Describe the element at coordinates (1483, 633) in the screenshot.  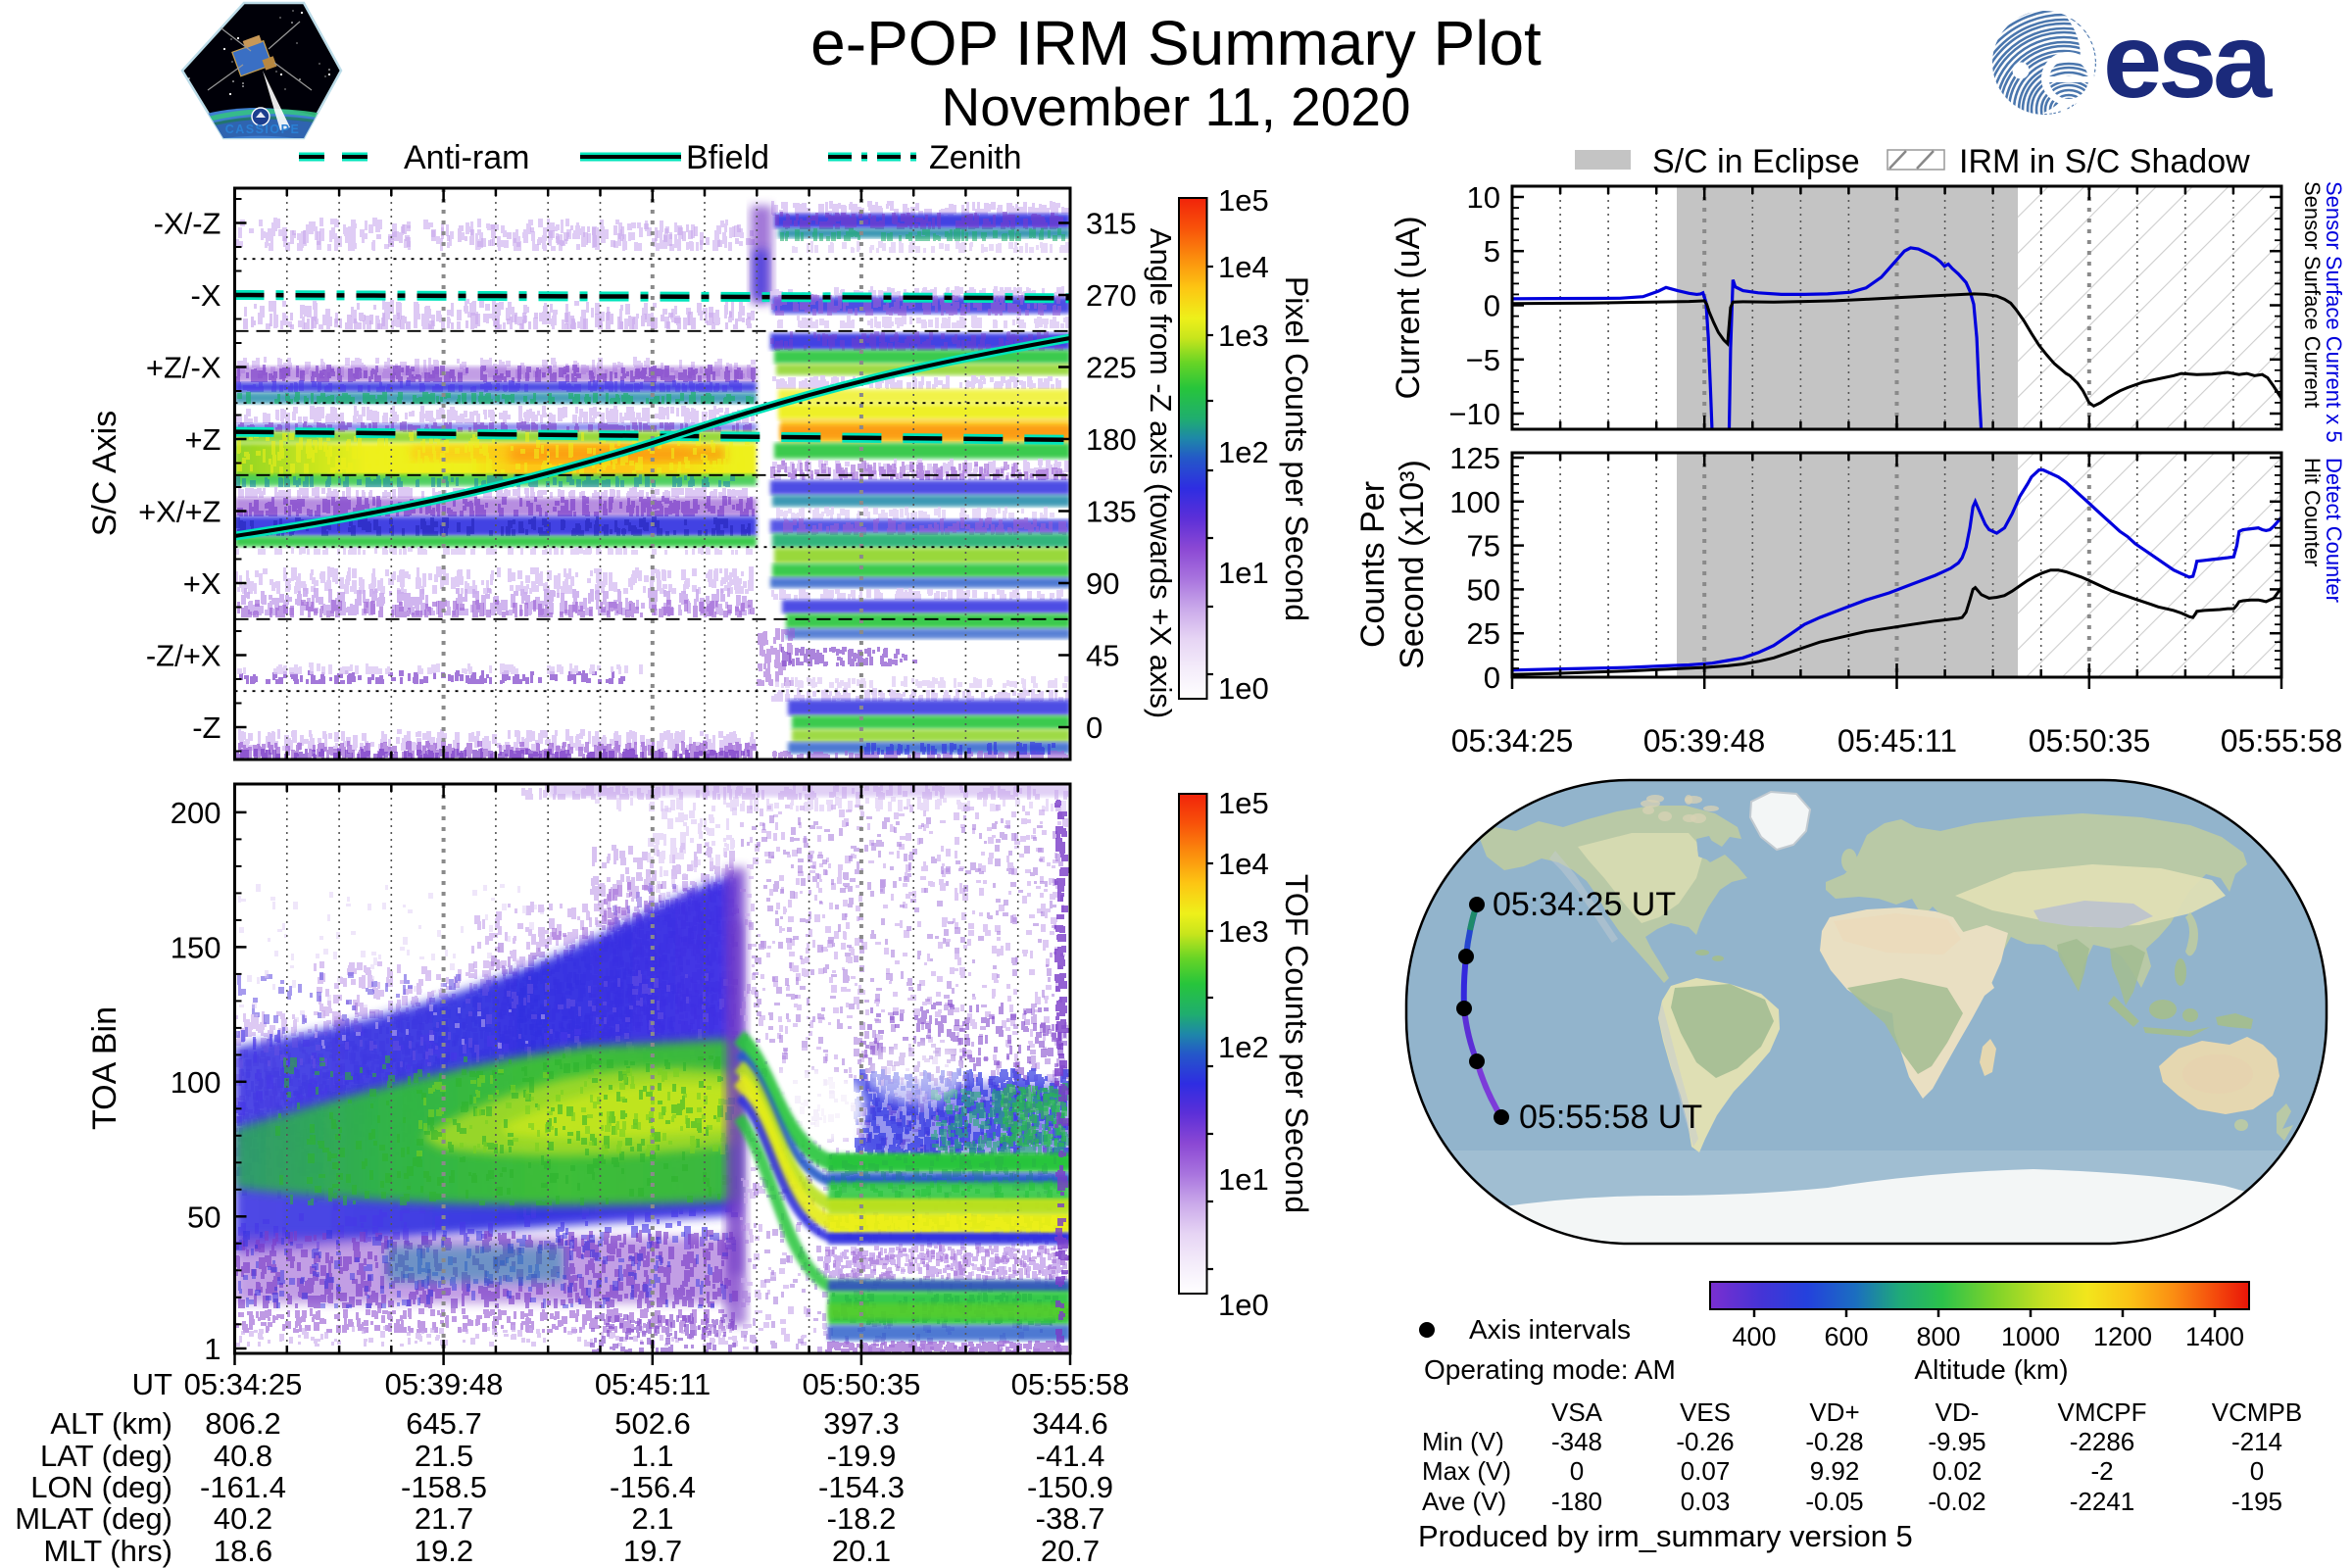
I see `svg-text: 25` at that location.